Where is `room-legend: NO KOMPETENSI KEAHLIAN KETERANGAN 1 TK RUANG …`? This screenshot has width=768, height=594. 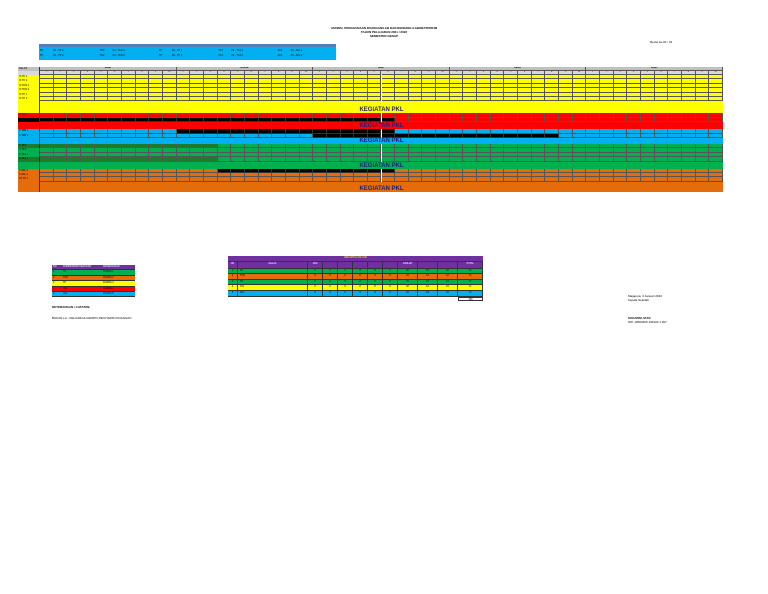
room-legend: NO KOMPETENSI KEAHLIAN KETERANGAN 1 TK RUANG … is located at coordinates (93, 281).